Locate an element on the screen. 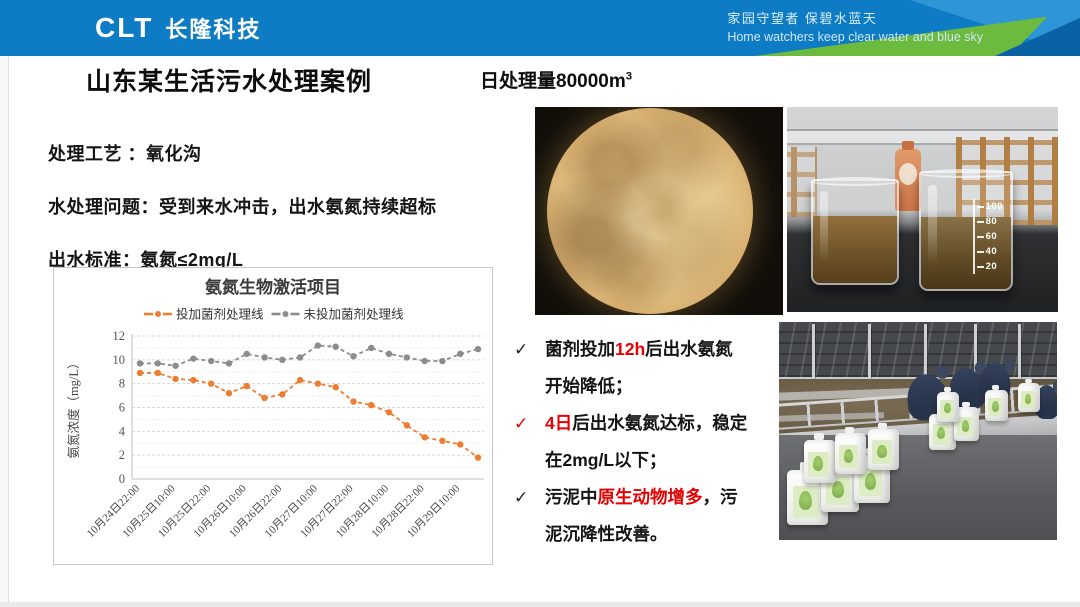 The width and height of the screenshot is (1080, 607). finding-text: 菌剂投加12h后出水氨氮开始降低； is located at coordinates (639, 367).